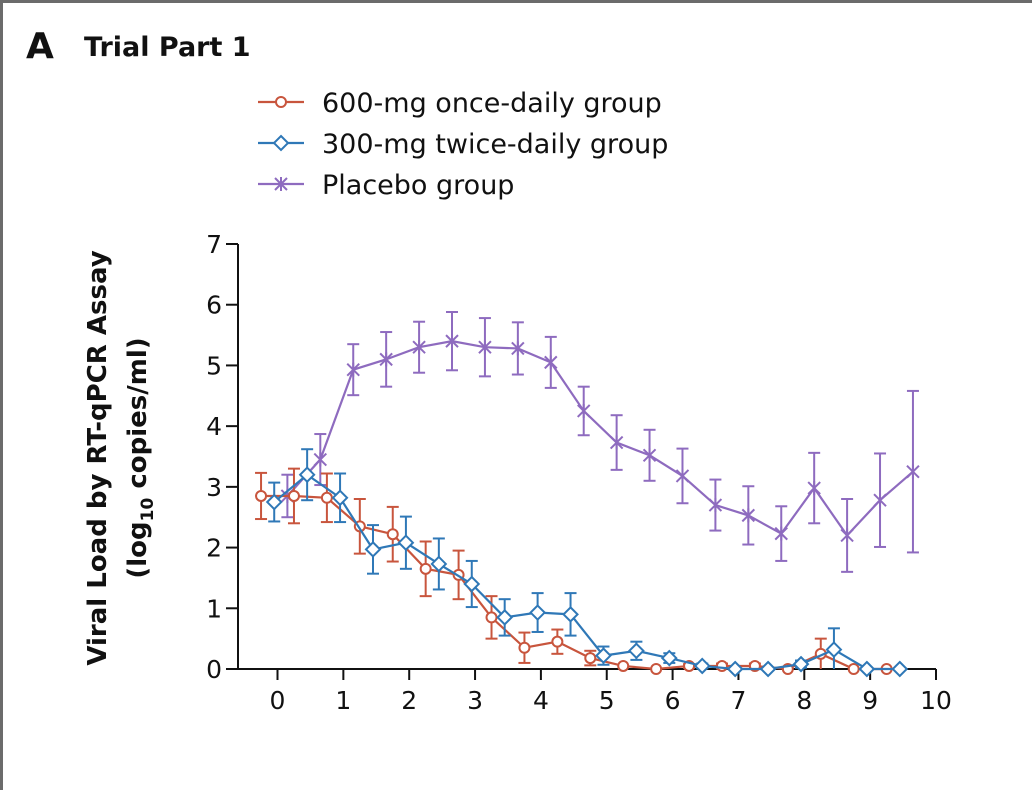 The width and height of the screenshot is (1032, 790). What do you see at coordinates (418, 185) in the screenshot?
I see `legend-label: Placebo group` at bounding box center [418, 185].